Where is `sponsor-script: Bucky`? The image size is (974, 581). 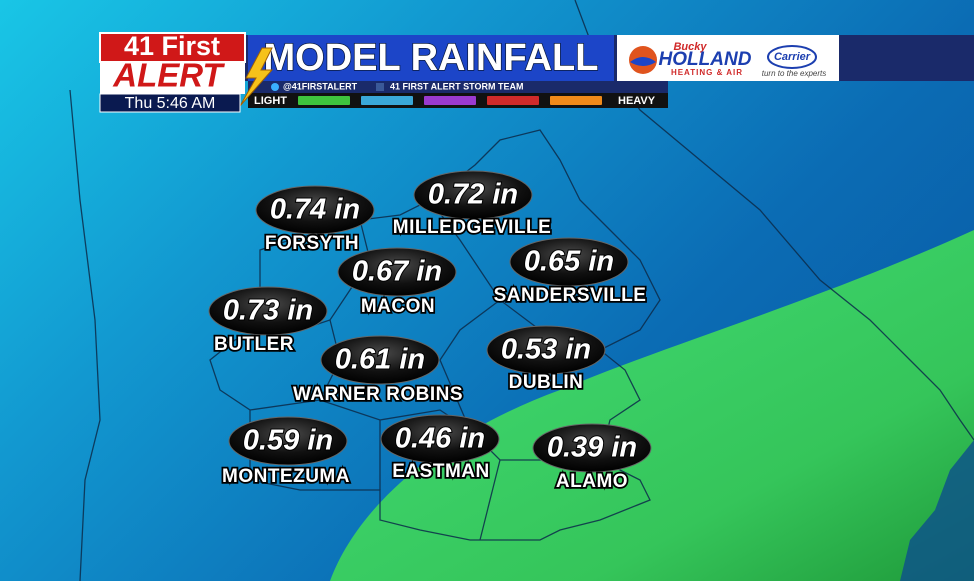
sponsor-script: Bucky is located at coordinates (690, 47).